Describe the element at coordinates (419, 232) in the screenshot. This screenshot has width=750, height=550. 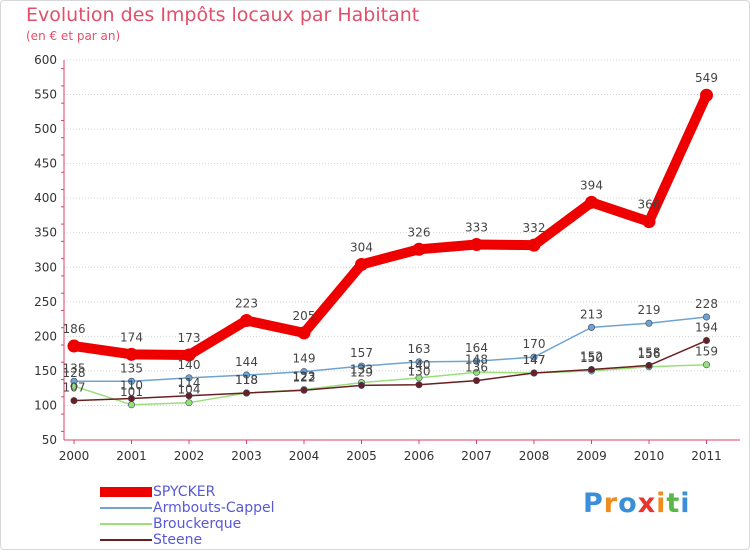
I see `data-label: 326` at that location.